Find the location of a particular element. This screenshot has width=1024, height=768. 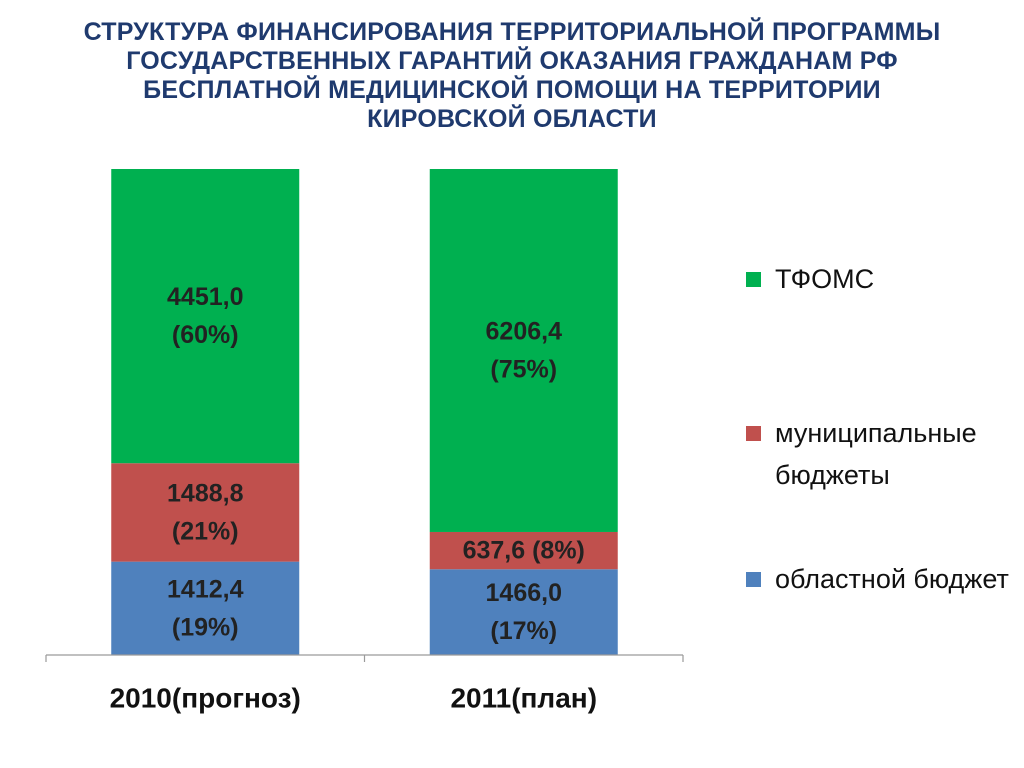

title-line: КИРОВСКОЙ ОБЛАСТИ is located at coordinates (512, 119).